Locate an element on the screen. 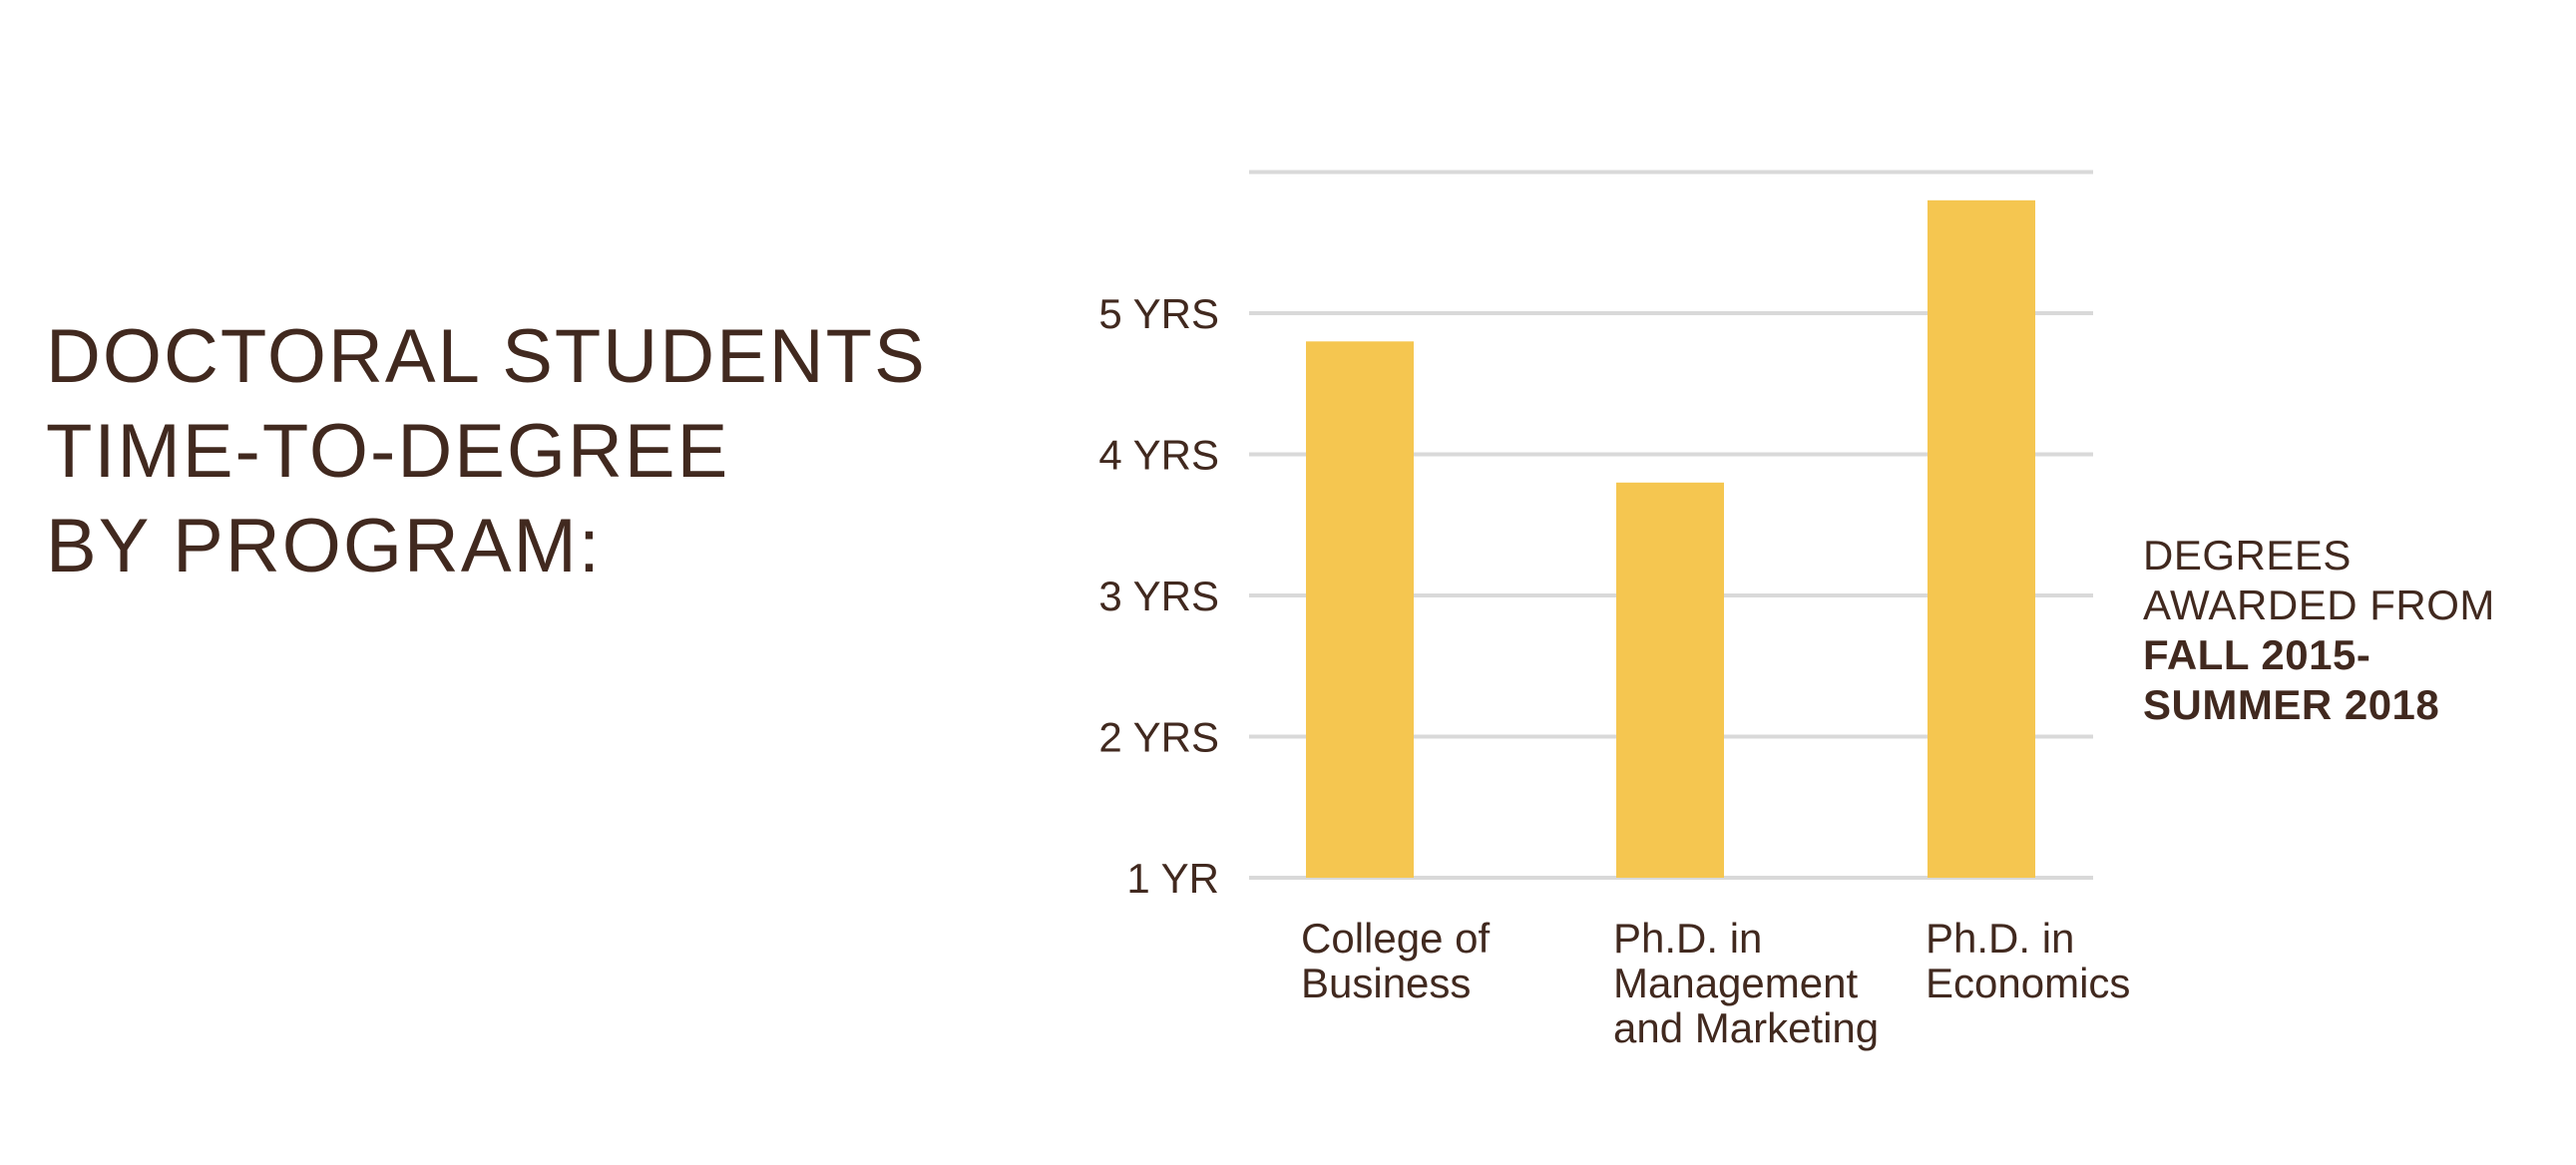 The width and height of the screenshot is (2576, 1165). chart-title-line-3: BY PROGRAM: is located at coordinates (324, 546).